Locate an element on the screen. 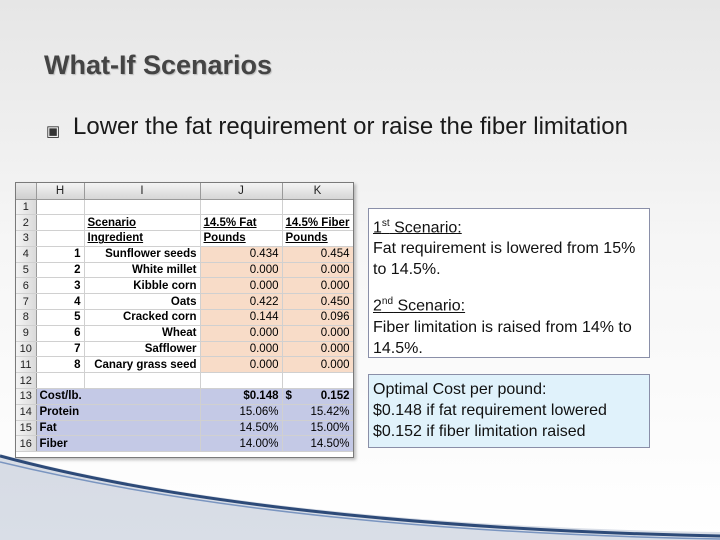 Image resolution: width=720 pixels, height=540 pixels. ingredient-name: White millet is located at coordinates (142, 270).